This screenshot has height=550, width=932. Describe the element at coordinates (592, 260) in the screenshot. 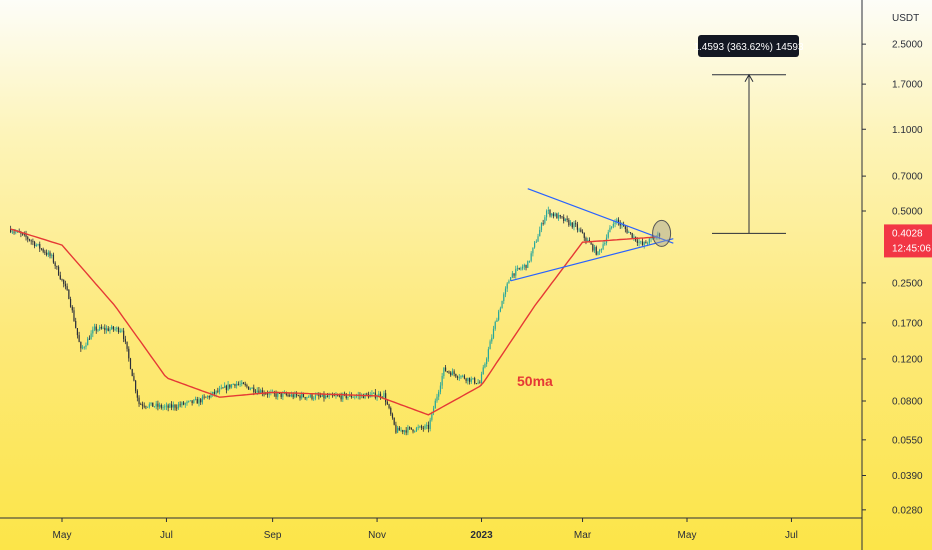

I see `triangle-lower-trendline` at that location.